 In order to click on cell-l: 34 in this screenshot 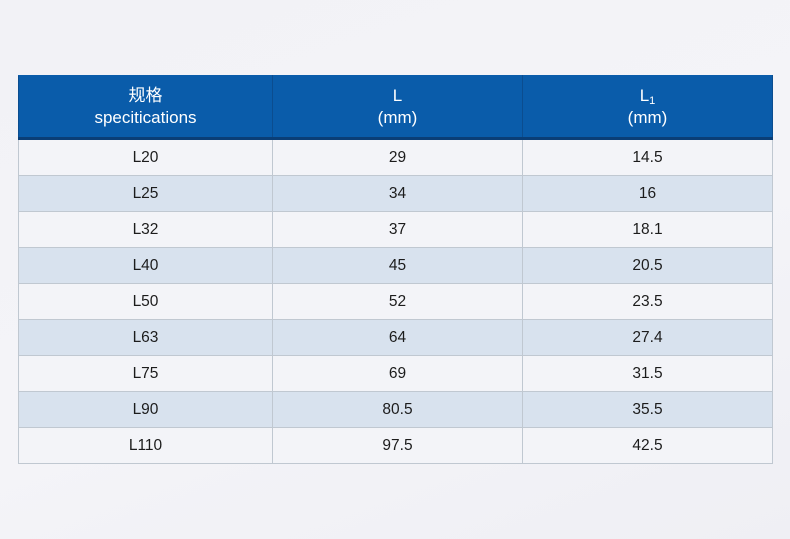, I will do `click(397, 193)`.